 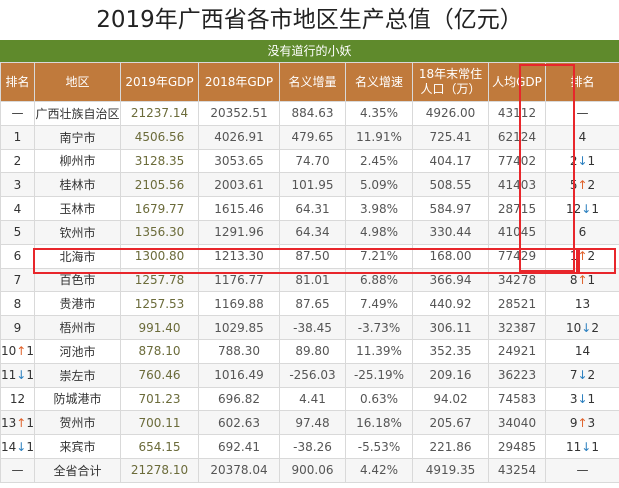 What do you see at coordinates (239, 161) in the screenshot?
I see `gdp-2018-cell: 3053.65` at bounding box center [239, 161].